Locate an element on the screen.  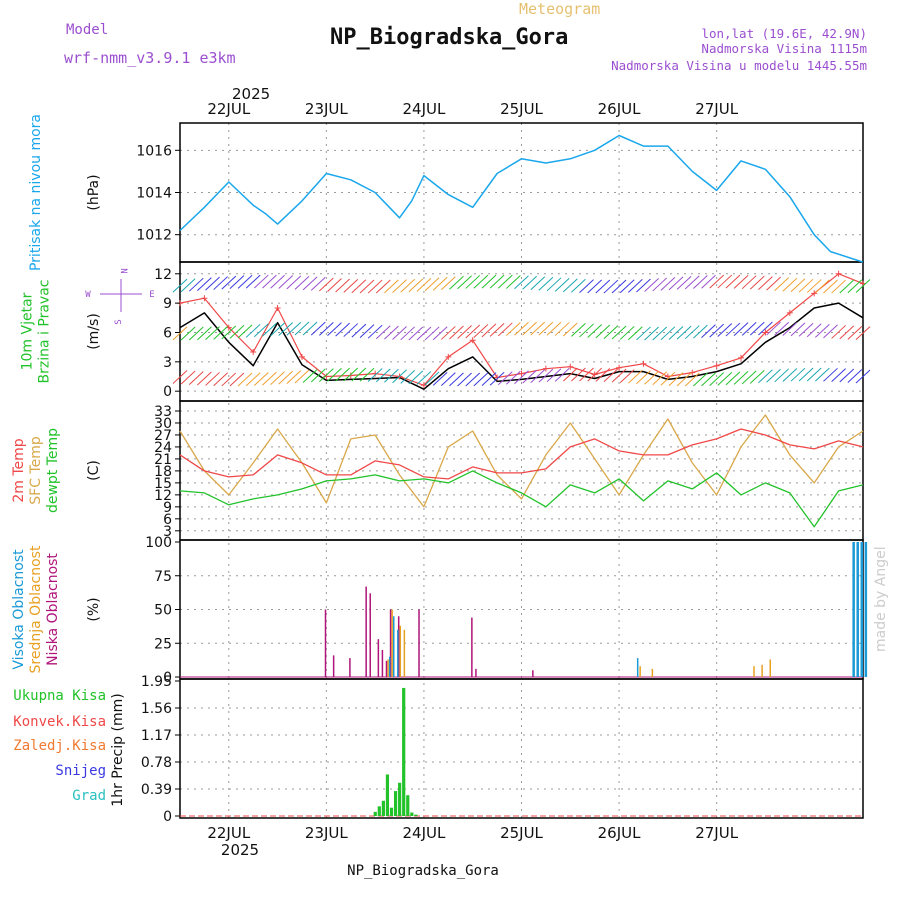
y-tick-label: 21 is located at coordinates (163, 460).